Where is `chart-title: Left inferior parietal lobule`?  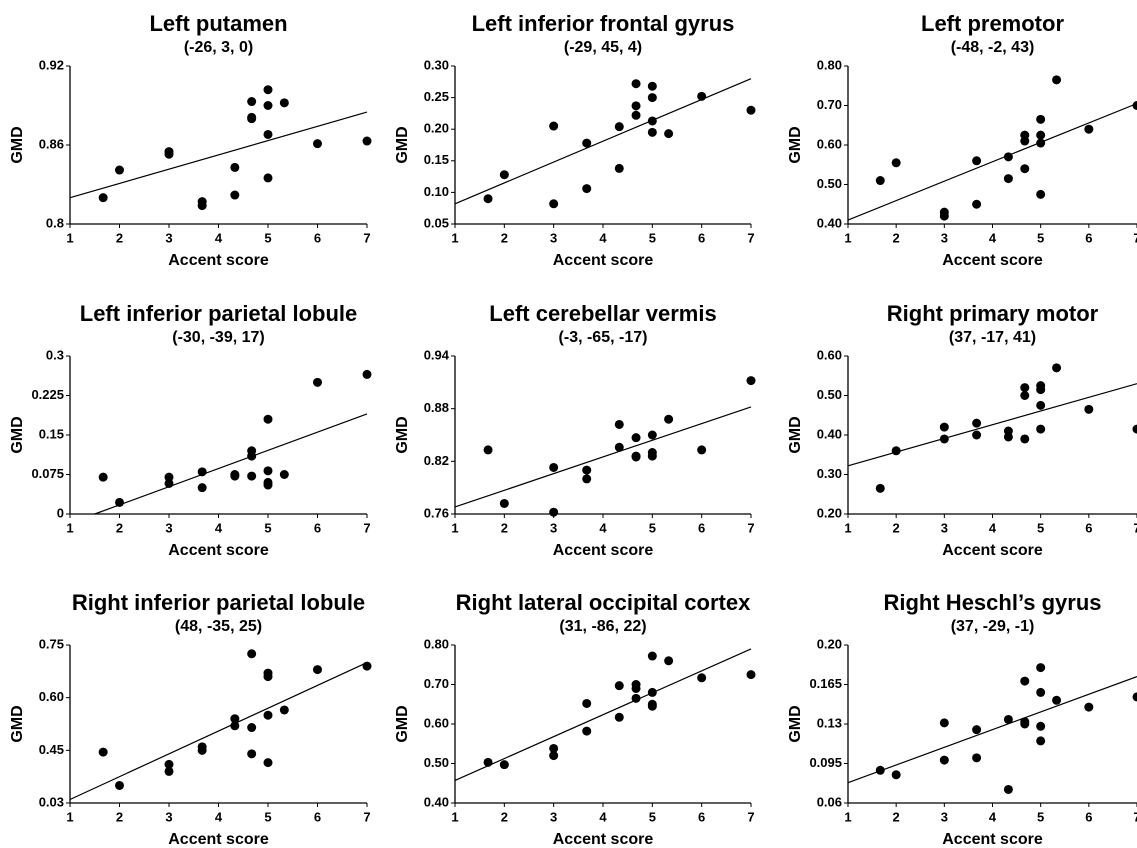 chart-title: Left inferior parietal lobule is located at coordinates (218, 313).